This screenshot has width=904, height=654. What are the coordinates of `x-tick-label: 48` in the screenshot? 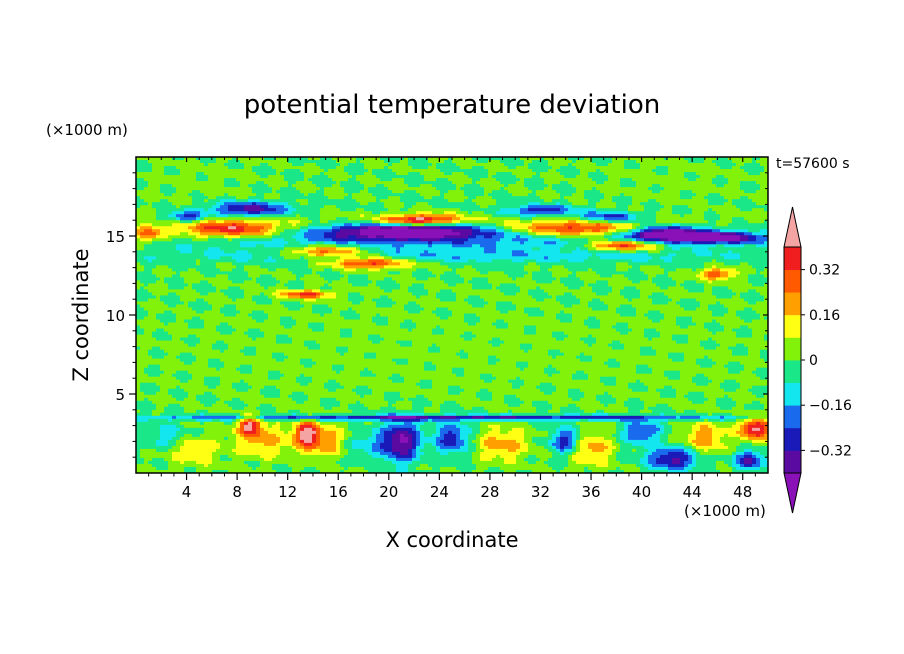 It's located at (742, 492).